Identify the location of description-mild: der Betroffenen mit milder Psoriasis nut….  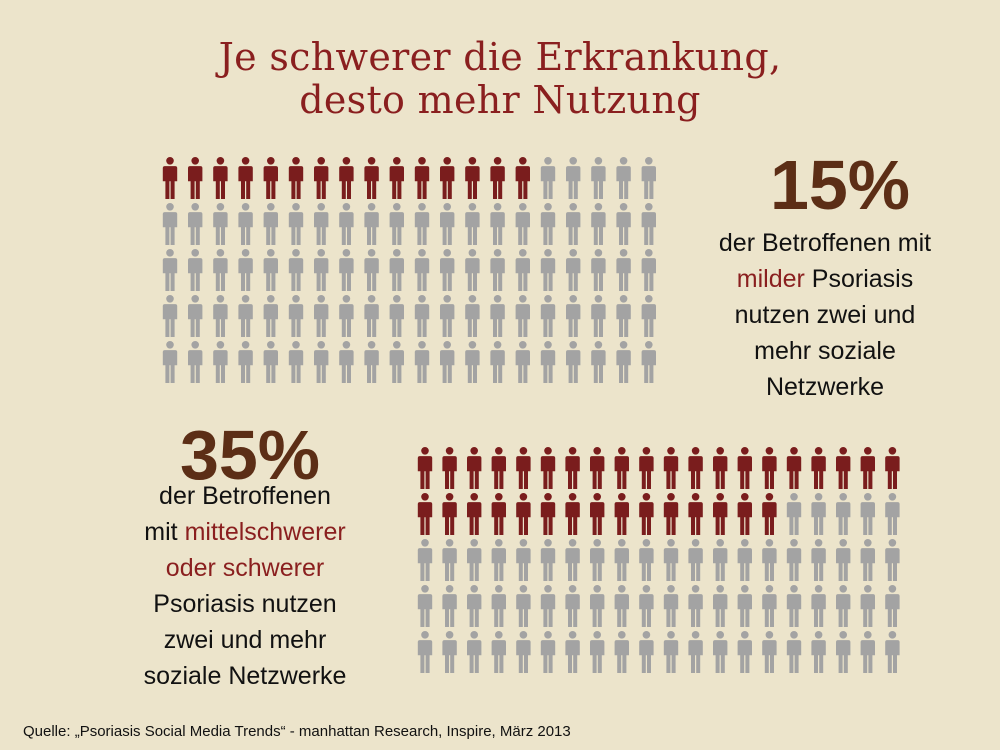
(825, 315).